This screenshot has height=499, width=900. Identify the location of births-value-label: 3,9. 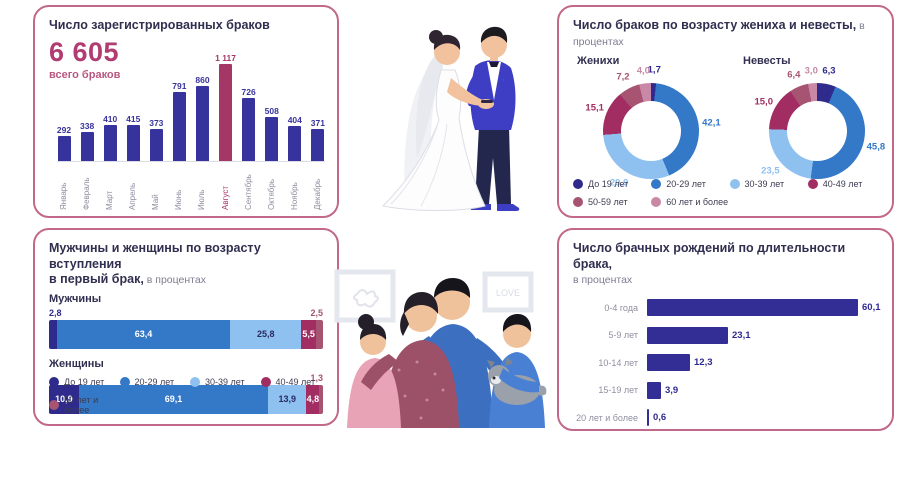
(672, 390).